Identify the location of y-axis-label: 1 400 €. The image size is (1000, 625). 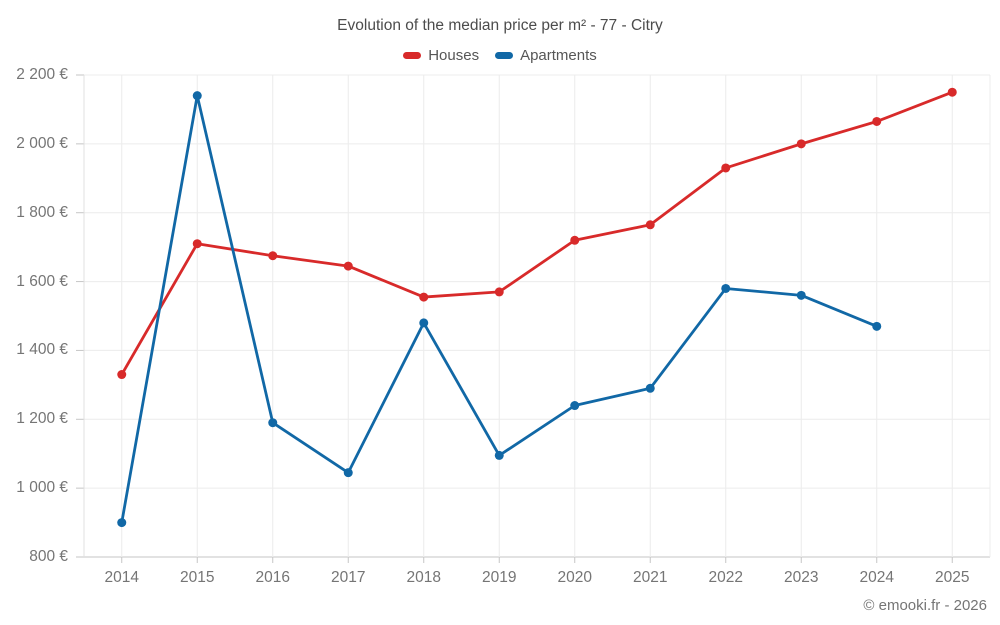
(42, 350).